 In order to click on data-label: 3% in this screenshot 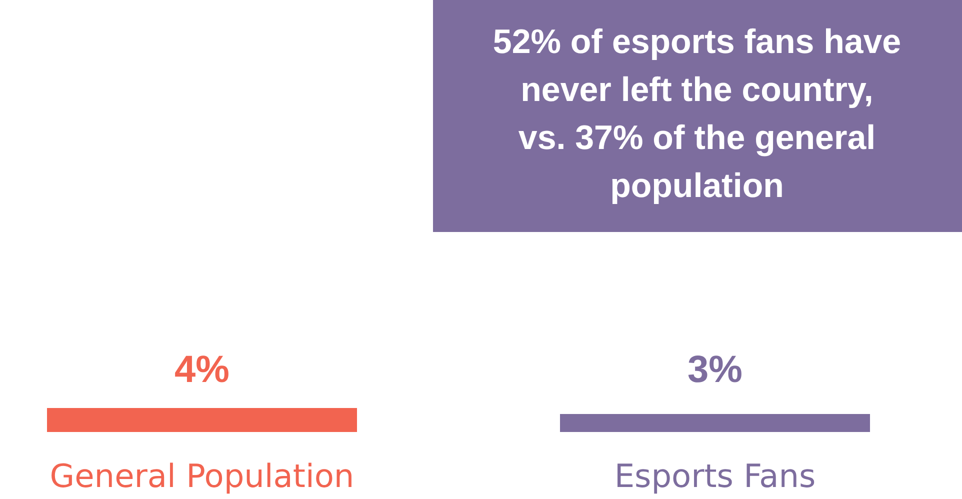, I will do `click(715, 370)`.